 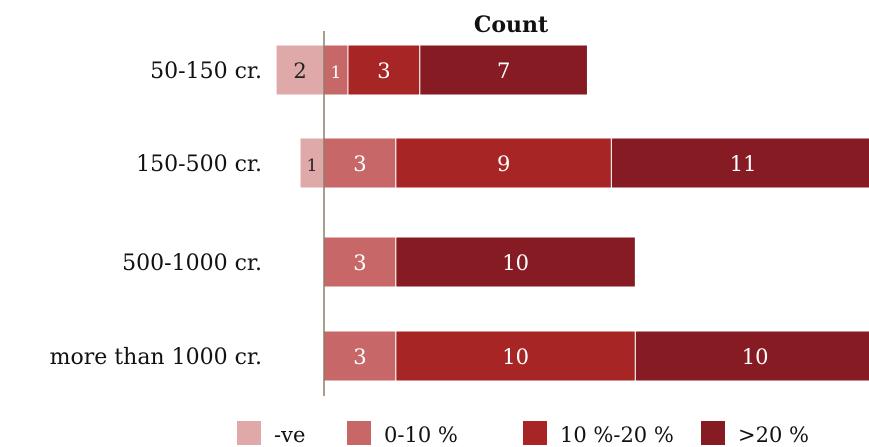 What do you see at coordinates (359, 164) in the screenshot?
I see `data-label-0-10-1: 3` at bounding box center [359, 164].